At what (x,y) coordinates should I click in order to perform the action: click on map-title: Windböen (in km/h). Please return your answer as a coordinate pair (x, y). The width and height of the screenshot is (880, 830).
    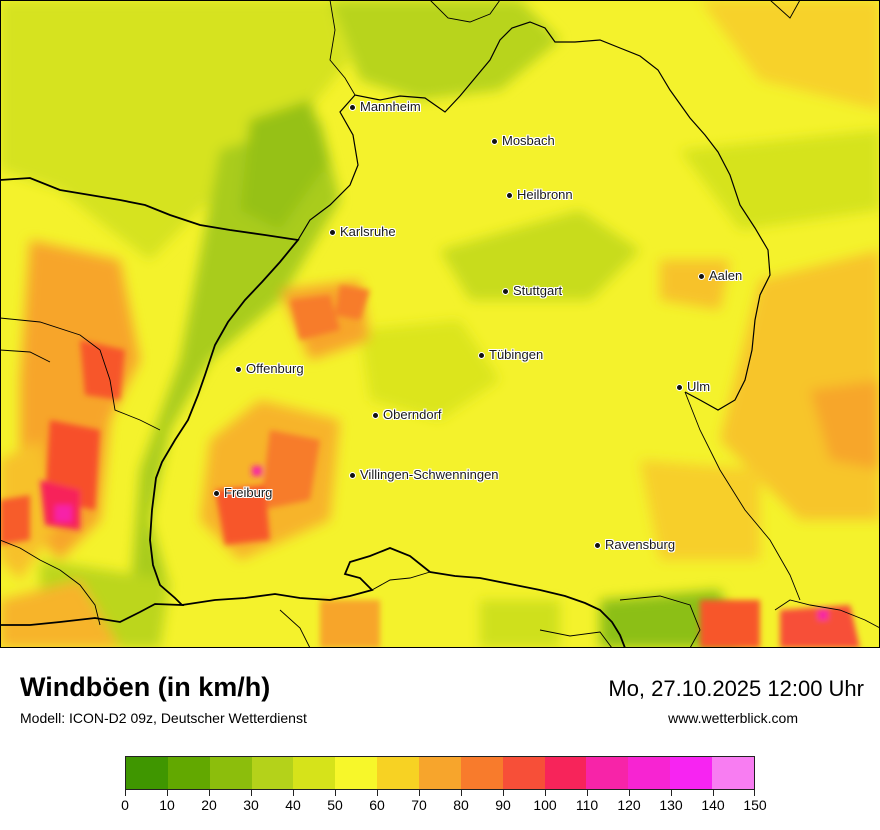
    Looking at the image, I should click on (145, 687).